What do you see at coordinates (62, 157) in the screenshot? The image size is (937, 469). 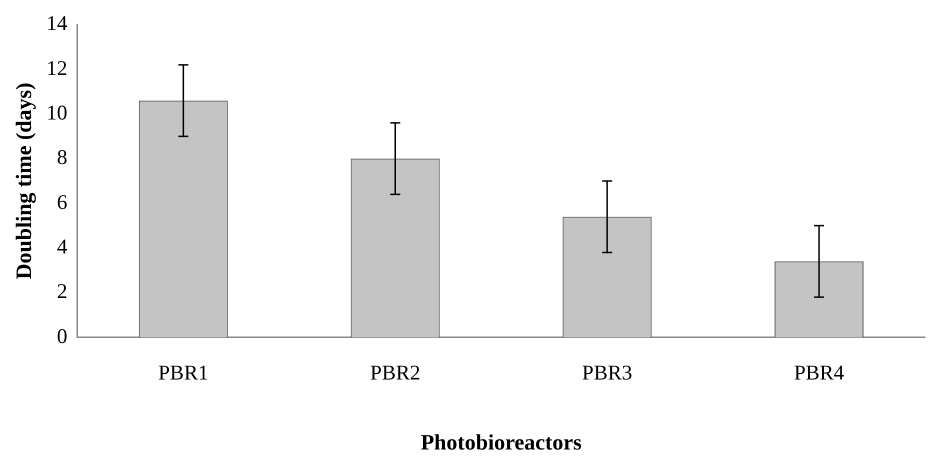 I see `y-tick-label: 8` at bounding box center [62, 157].